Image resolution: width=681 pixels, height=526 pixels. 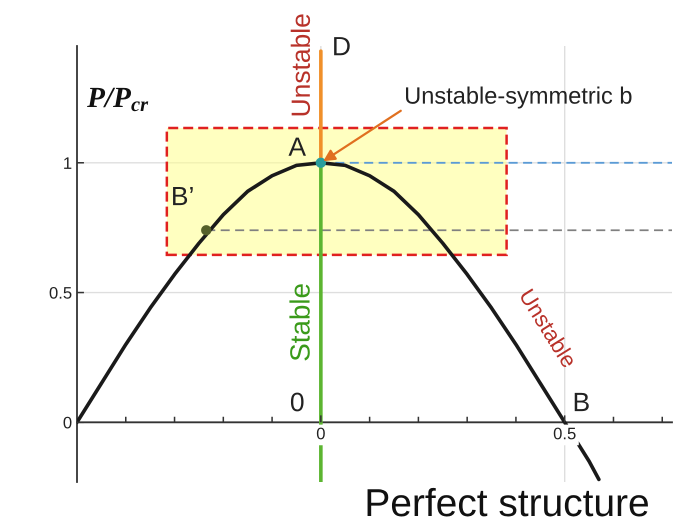 I want to click on y-axis-title: P/P$_{cr}$, so click(x=117, y=100).